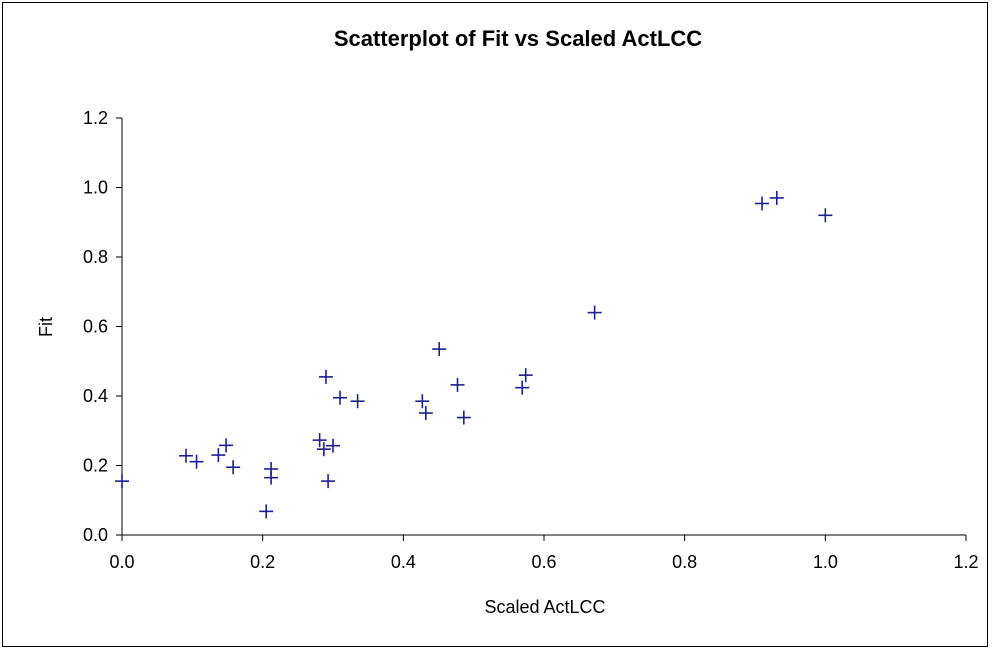 Image resolution: width=992 pixels, height=651 pixels. I want to click on y-axis-title: Fit, so click(46, 327).